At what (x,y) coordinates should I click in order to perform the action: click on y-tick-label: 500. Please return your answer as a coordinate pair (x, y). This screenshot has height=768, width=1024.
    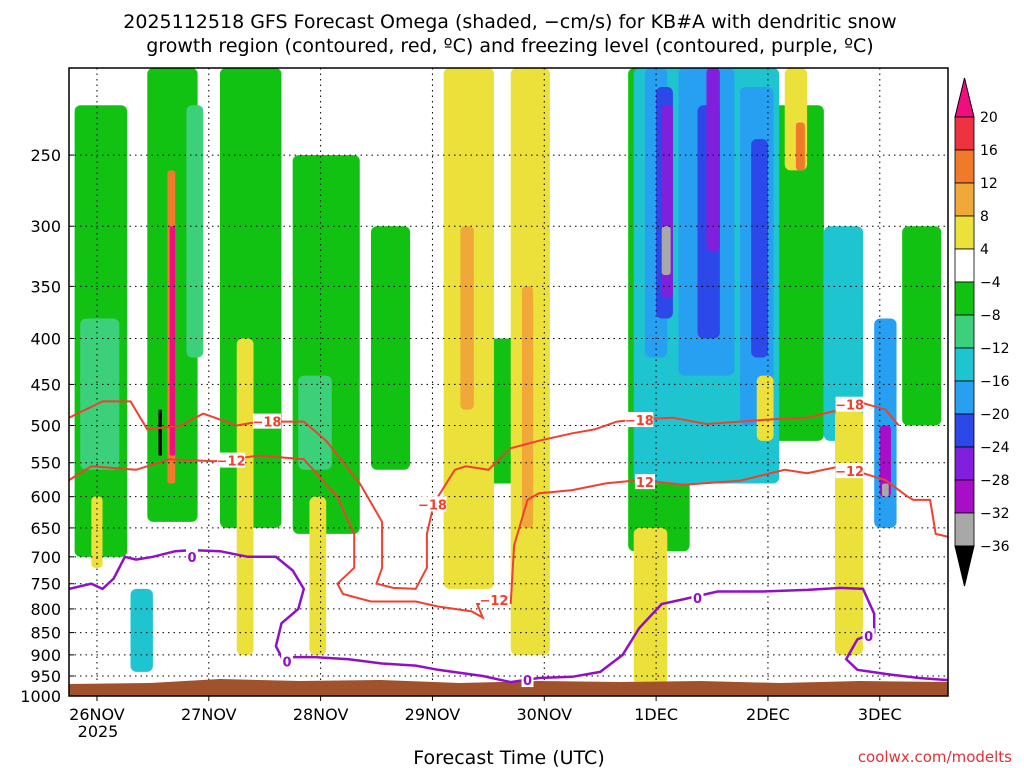
    Looking at the image, I should click on (45, 426).